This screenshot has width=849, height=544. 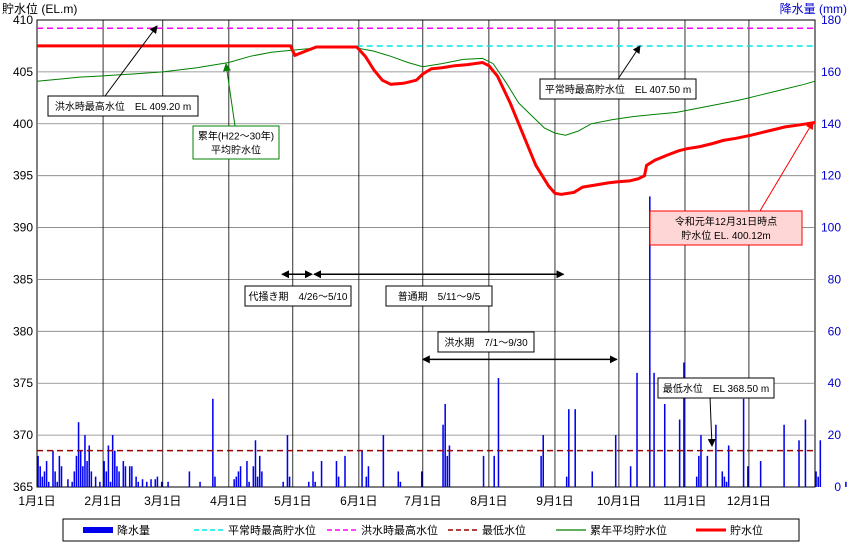 I want to click on legend-item-flood_max: 洪水時最高水位, so click(x=382, y=530).